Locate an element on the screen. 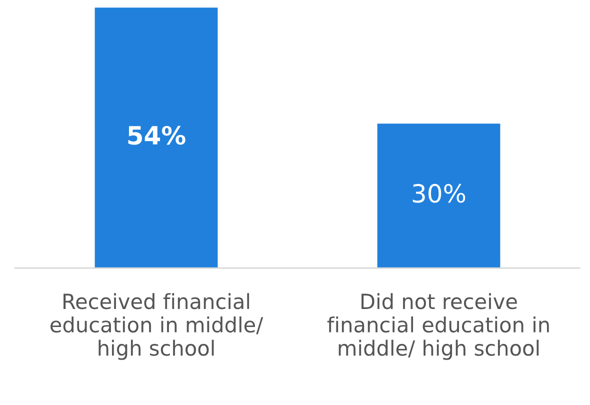 Image resolution: width=590 pixels, height=405 pixels. x-tick-label: Did not receive financial education in middle/ high school is located at coordinates (438, 326).